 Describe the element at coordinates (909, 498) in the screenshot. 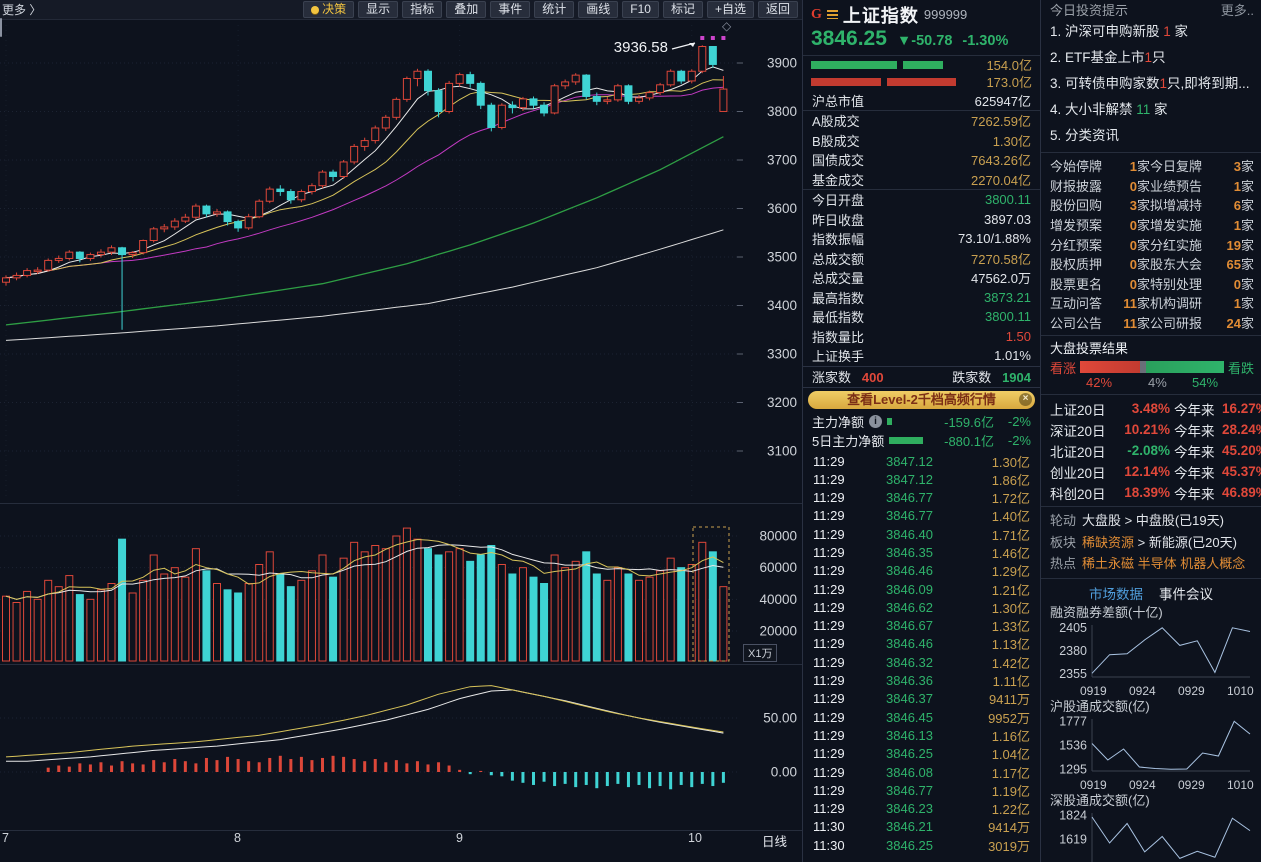

I see `tick-price: 3846.77` at that location.